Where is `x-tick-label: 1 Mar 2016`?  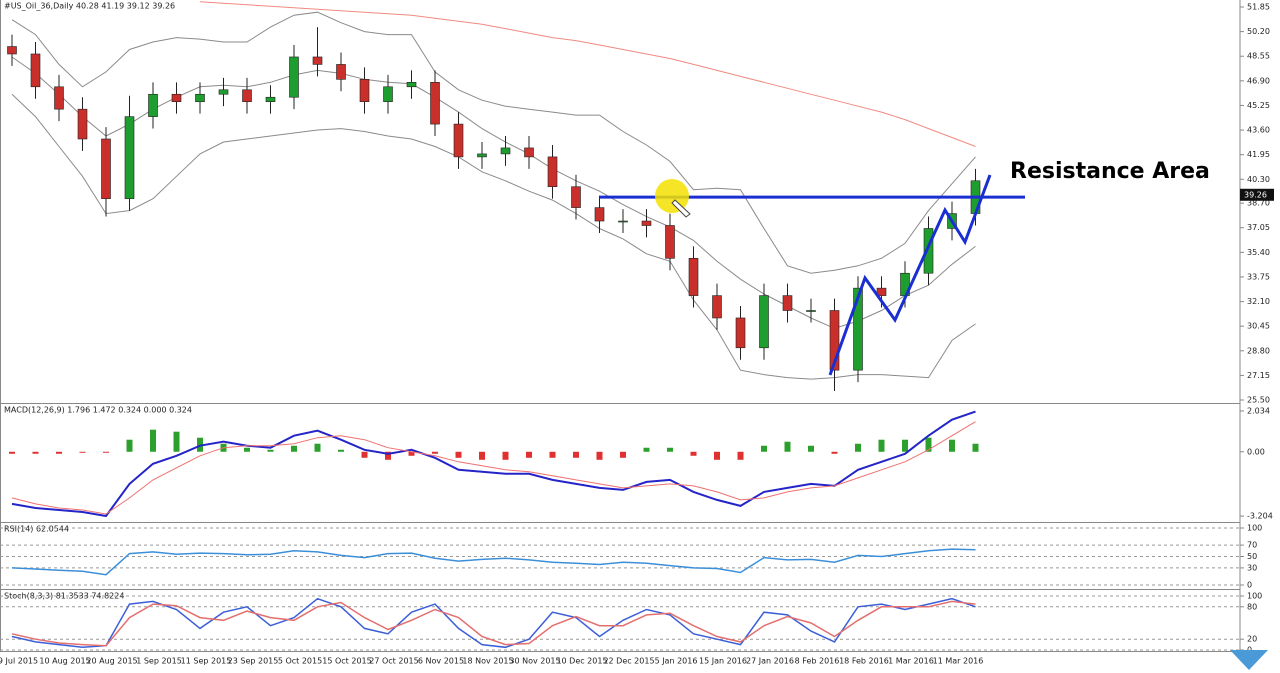 x-tick-label: 1 Mar 2016 is located at coordinates (911, 661).